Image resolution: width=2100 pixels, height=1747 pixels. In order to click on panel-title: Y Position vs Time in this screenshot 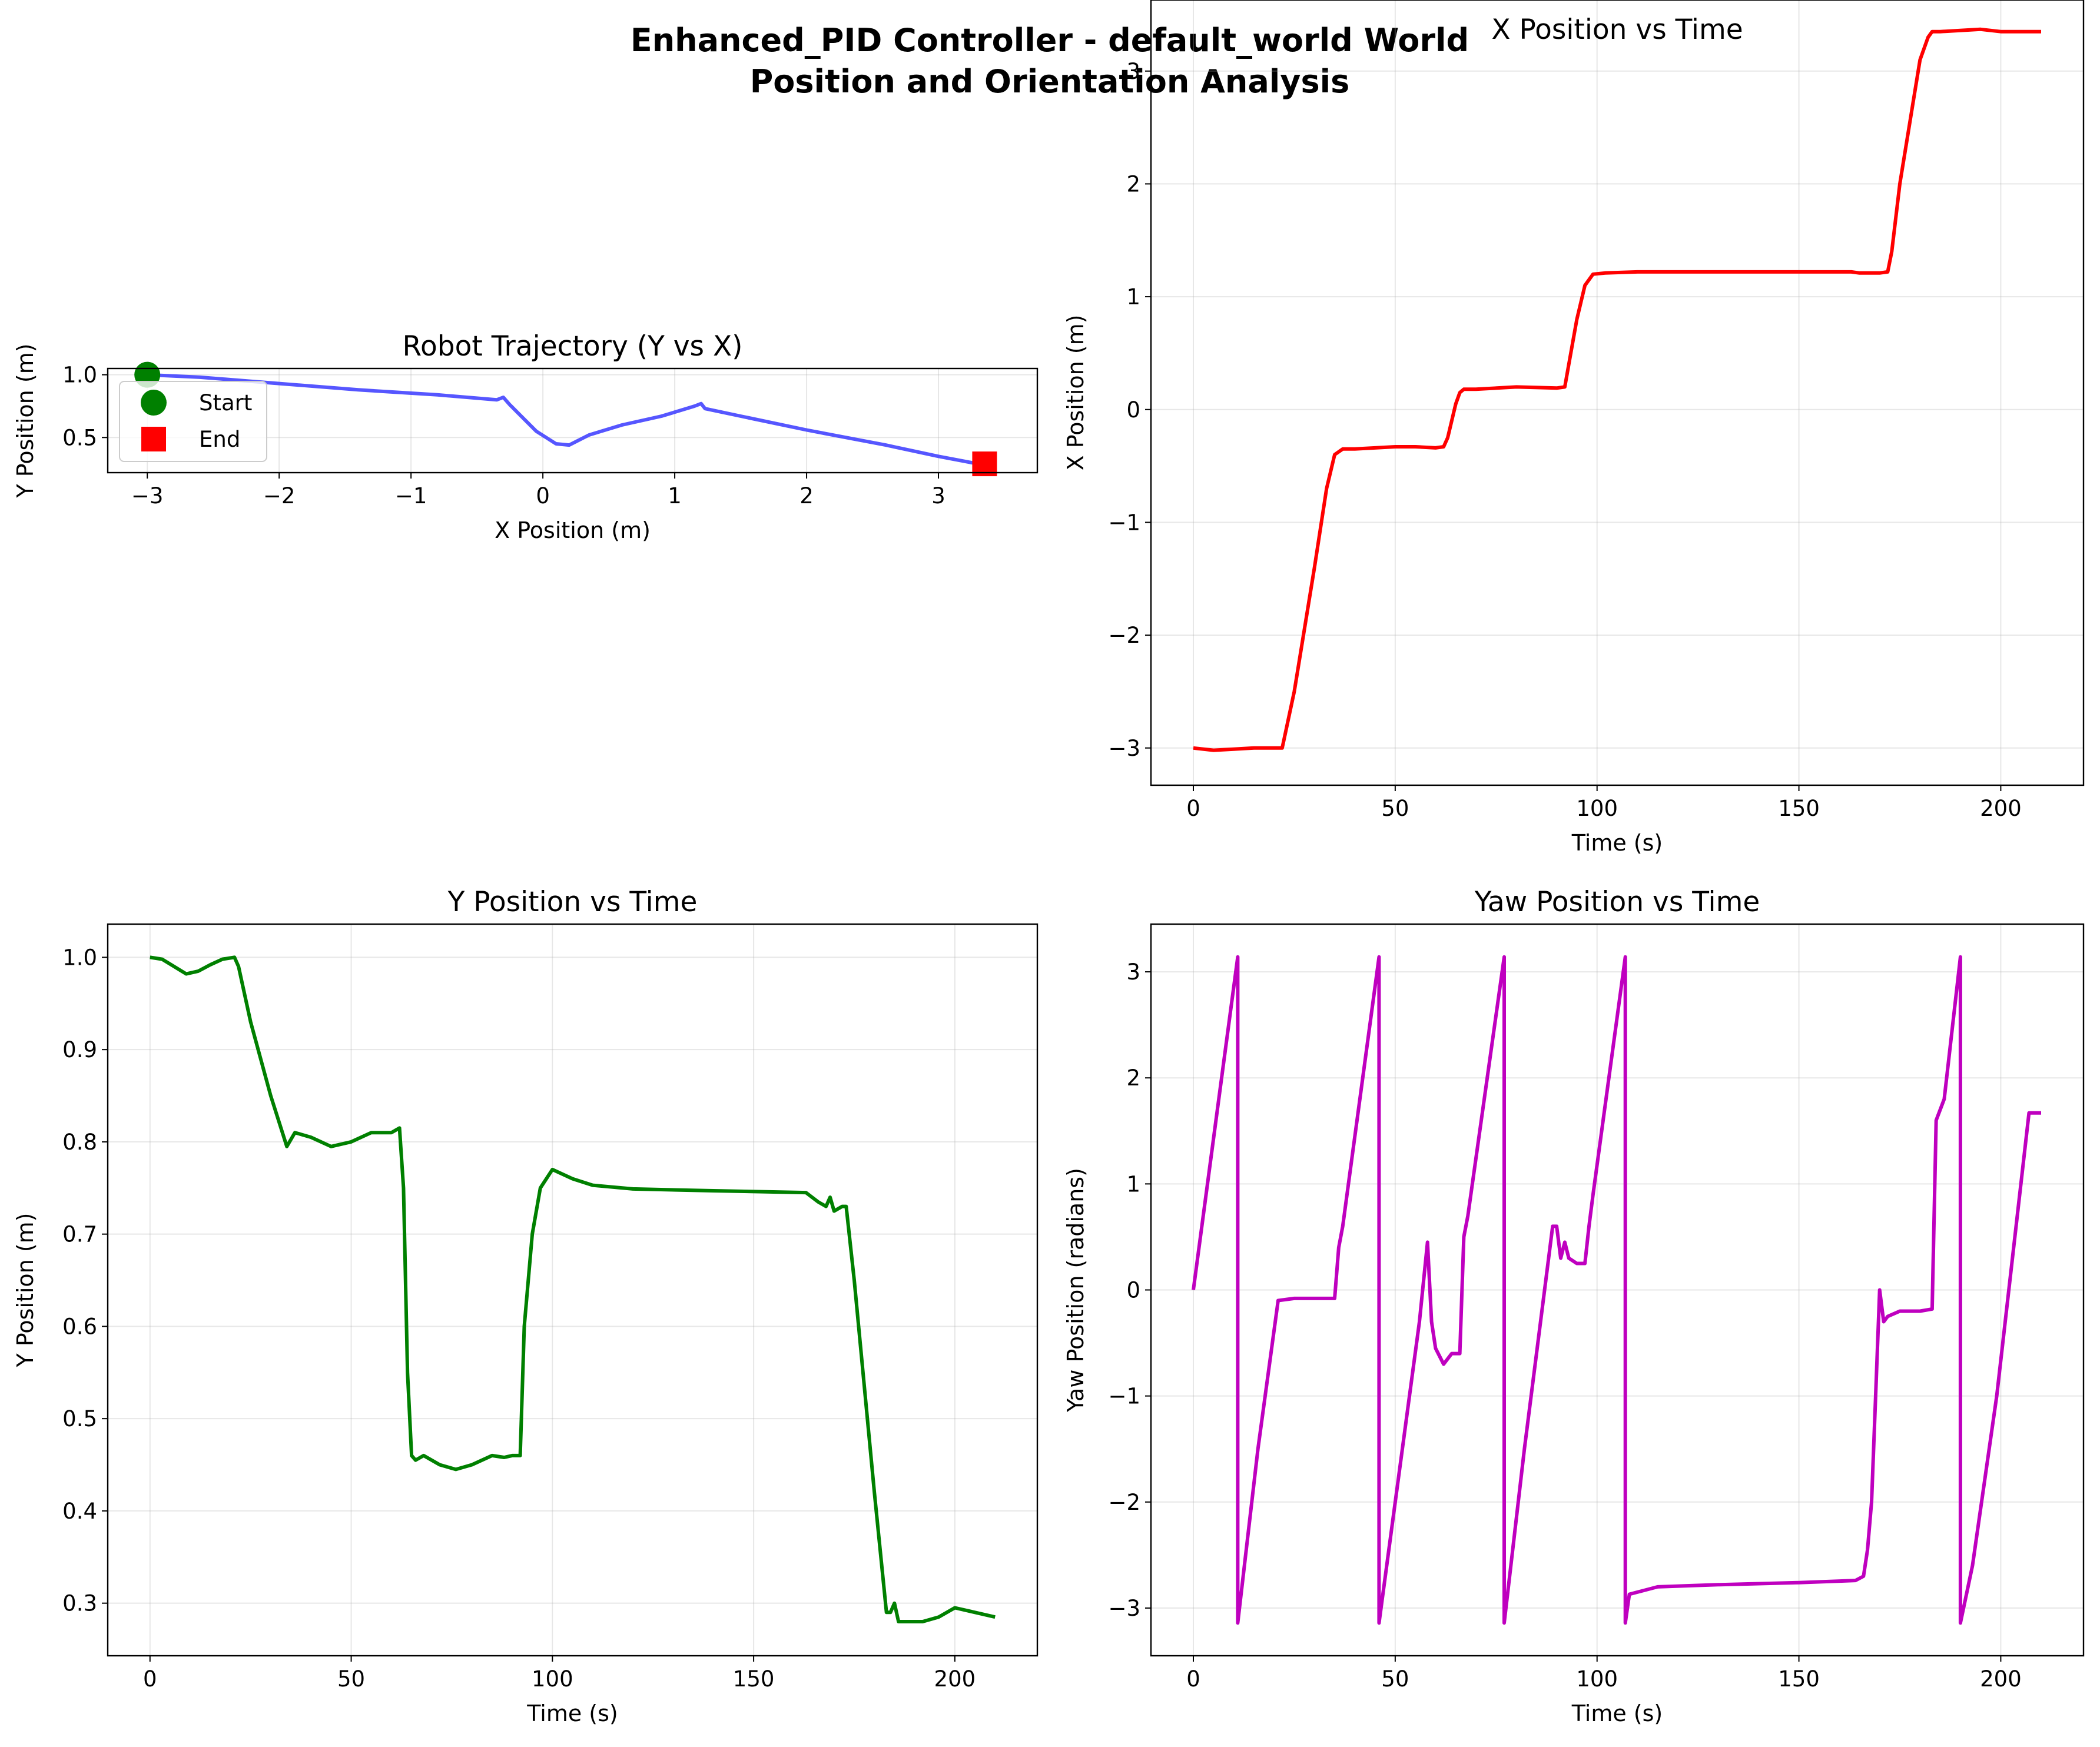, I will do `click(573, 902)`.